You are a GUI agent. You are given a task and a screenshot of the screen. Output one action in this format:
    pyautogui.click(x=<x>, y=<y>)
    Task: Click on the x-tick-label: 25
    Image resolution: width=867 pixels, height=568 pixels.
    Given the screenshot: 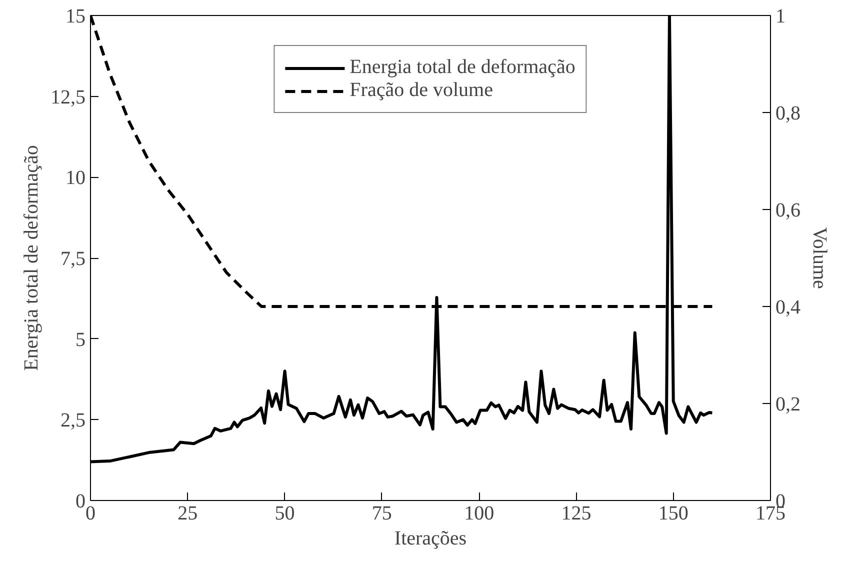 What is the action you would take?
    pyautogui.click(x=188, y=513)
    